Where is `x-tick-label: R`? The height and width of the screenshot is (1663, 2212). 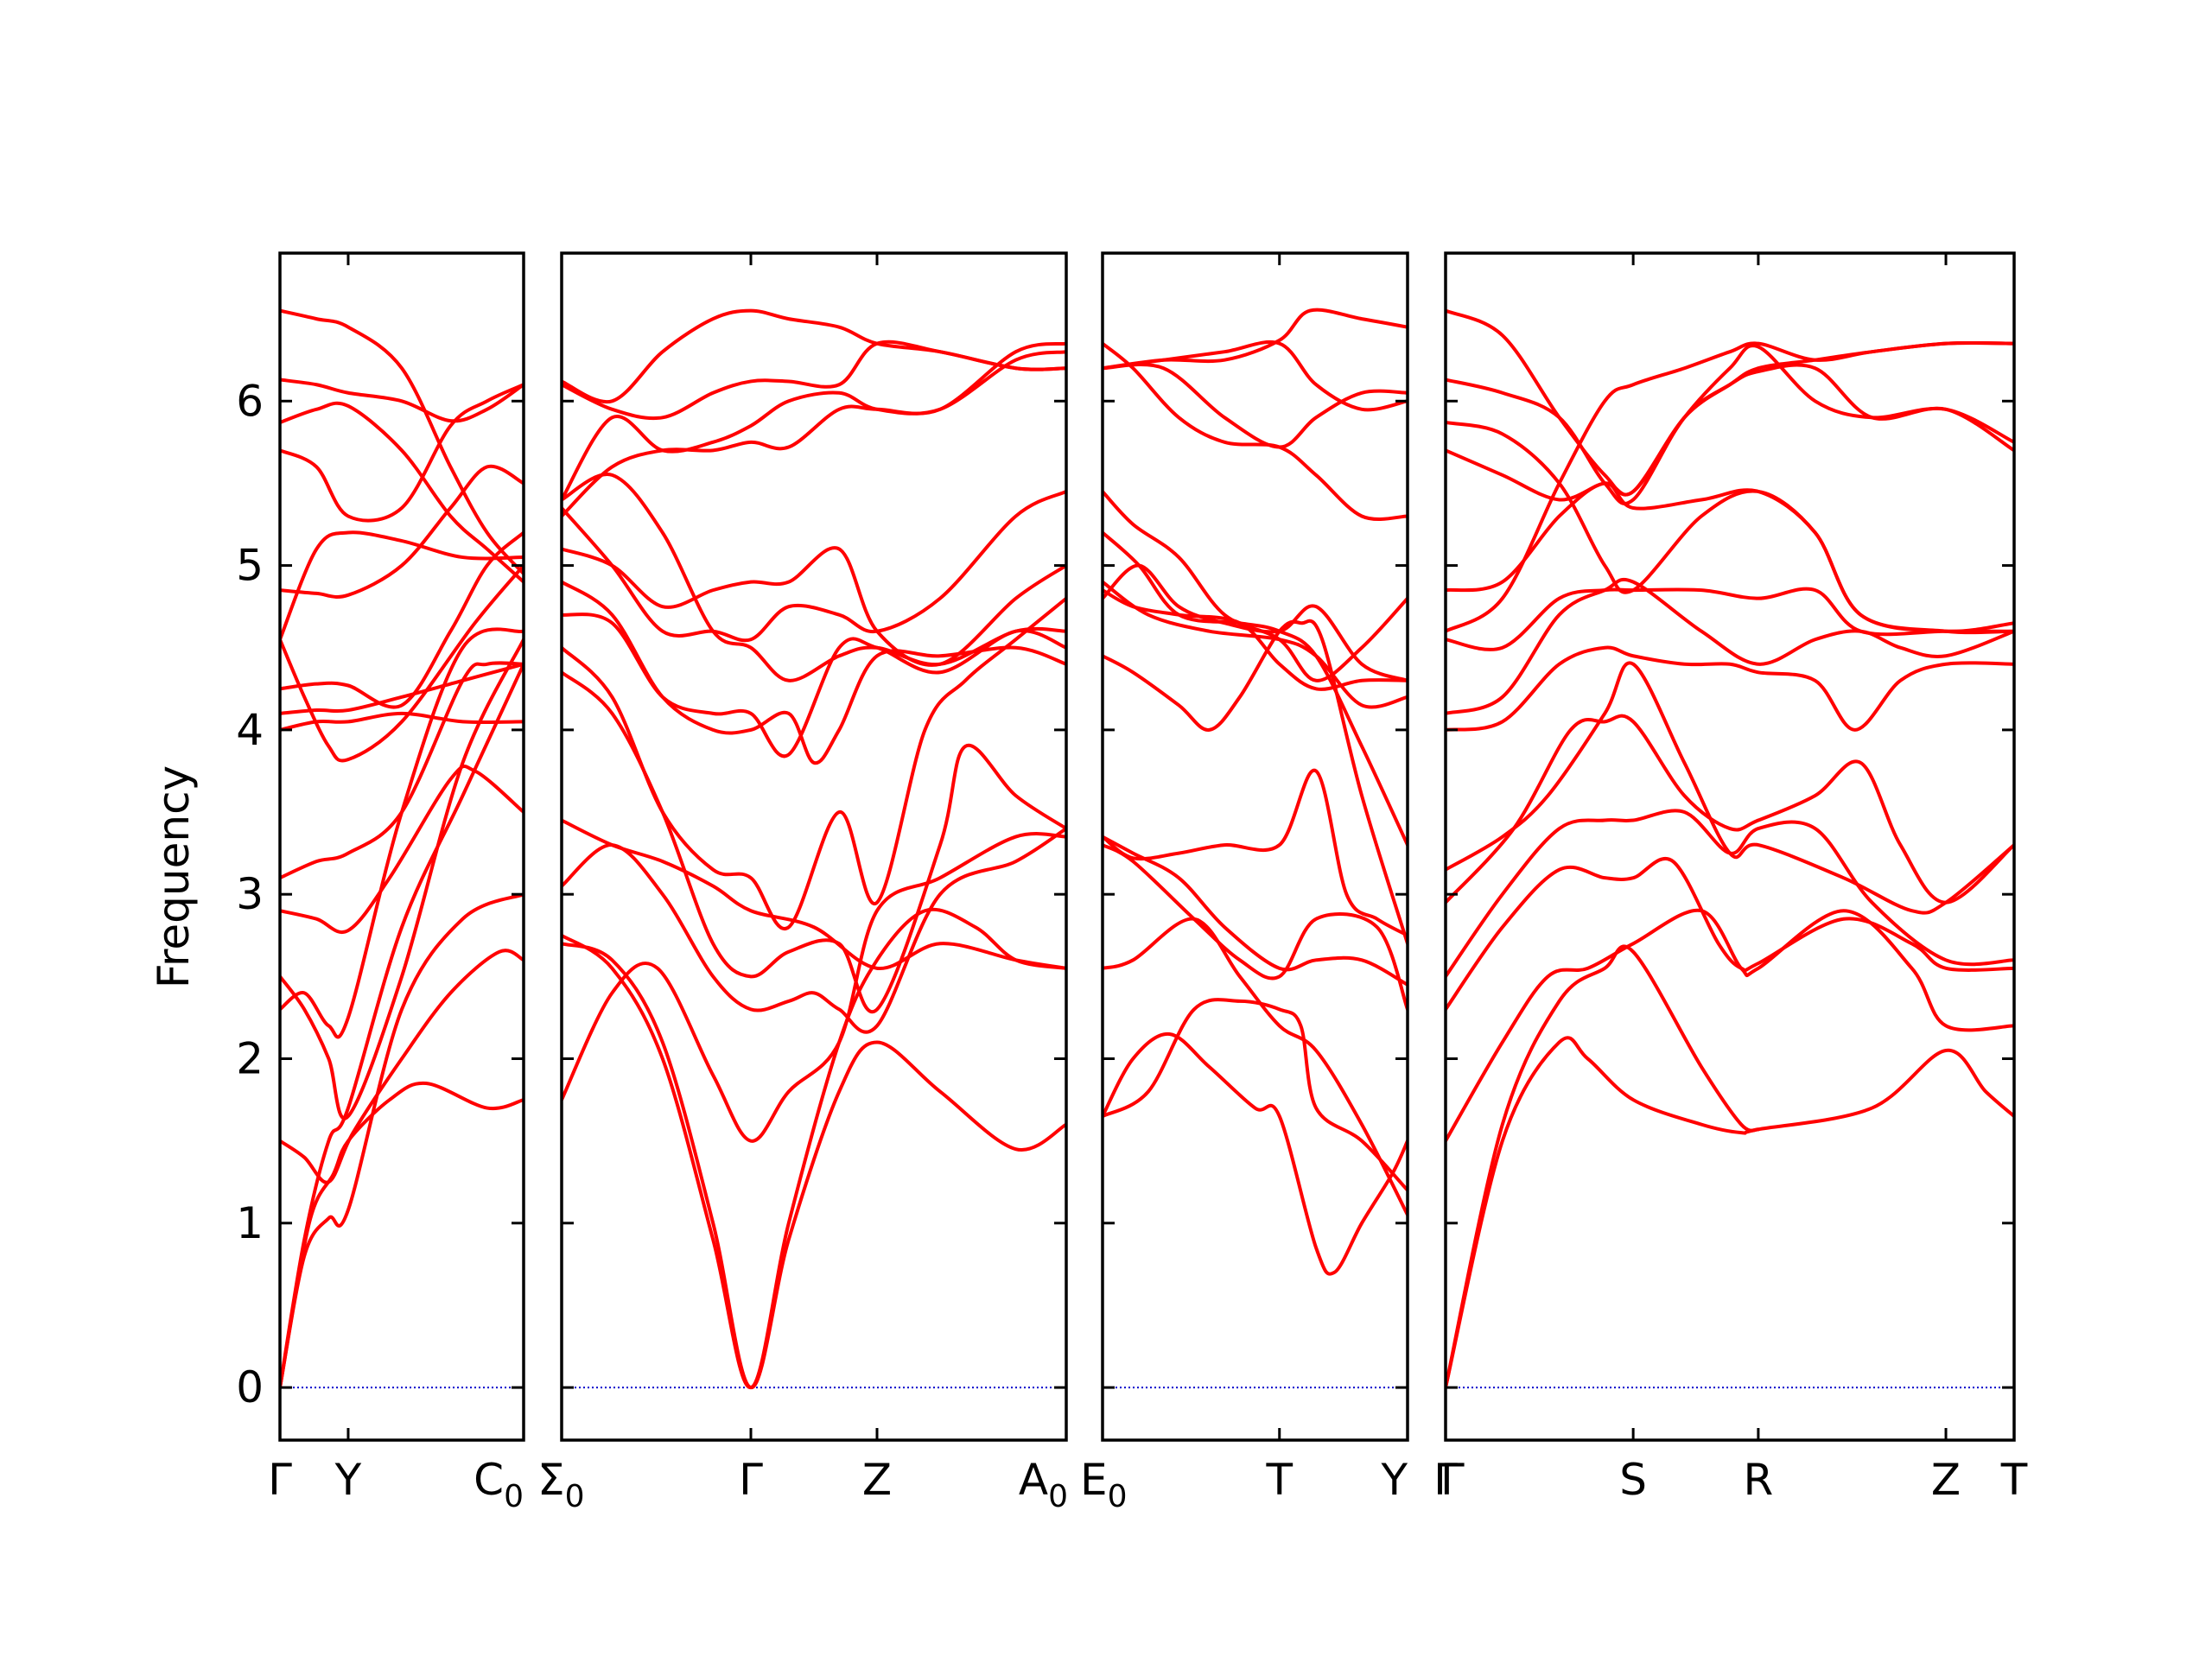 x-tick-label: R is located at coordinates (1759, 1480).